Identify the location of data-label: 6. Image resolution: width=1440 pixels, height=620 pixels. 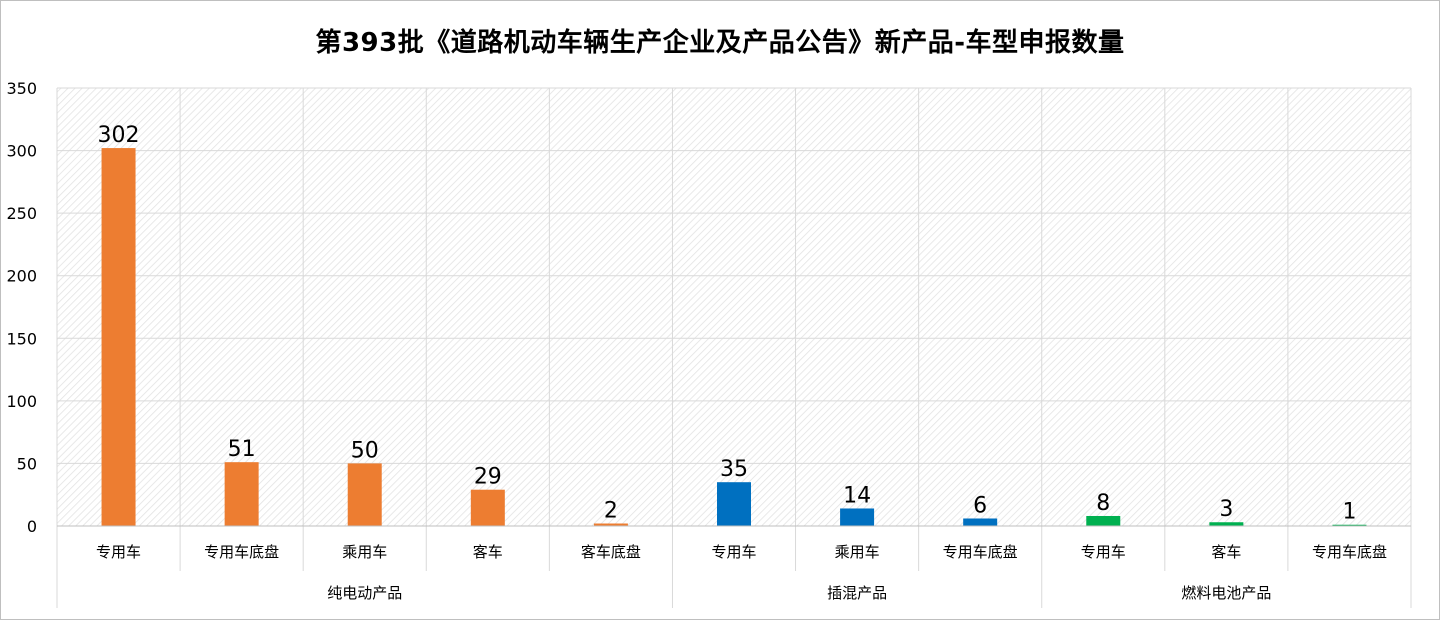
(980, 505).